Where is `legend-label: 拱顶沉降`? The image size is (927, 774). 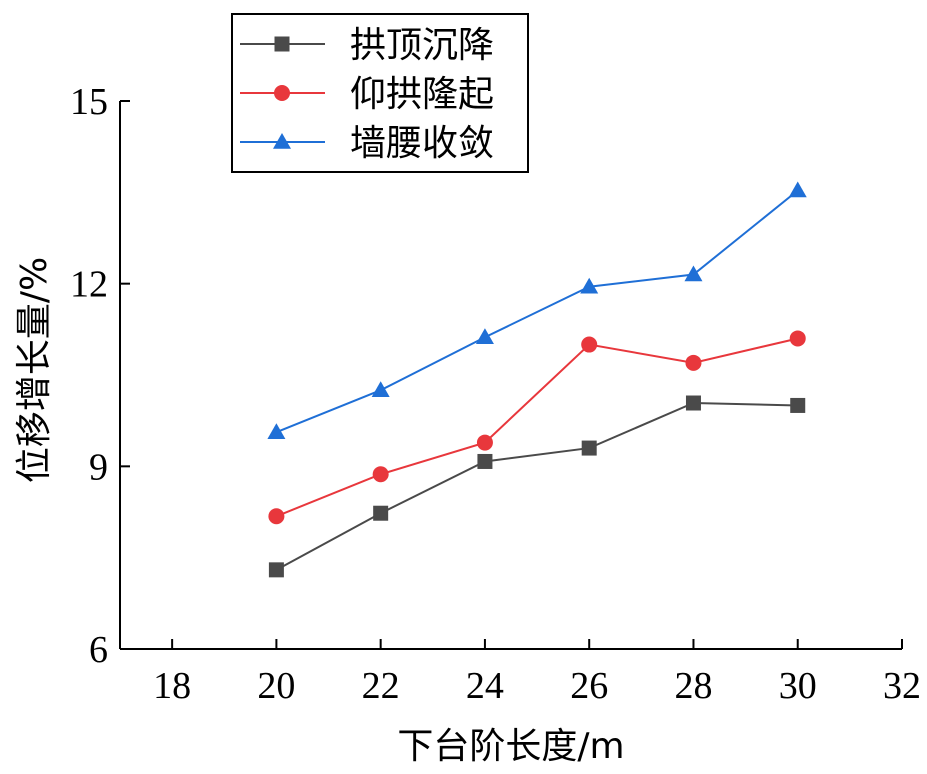 legend-label: 拱顶沉降 is located at coordinates (422, 45).